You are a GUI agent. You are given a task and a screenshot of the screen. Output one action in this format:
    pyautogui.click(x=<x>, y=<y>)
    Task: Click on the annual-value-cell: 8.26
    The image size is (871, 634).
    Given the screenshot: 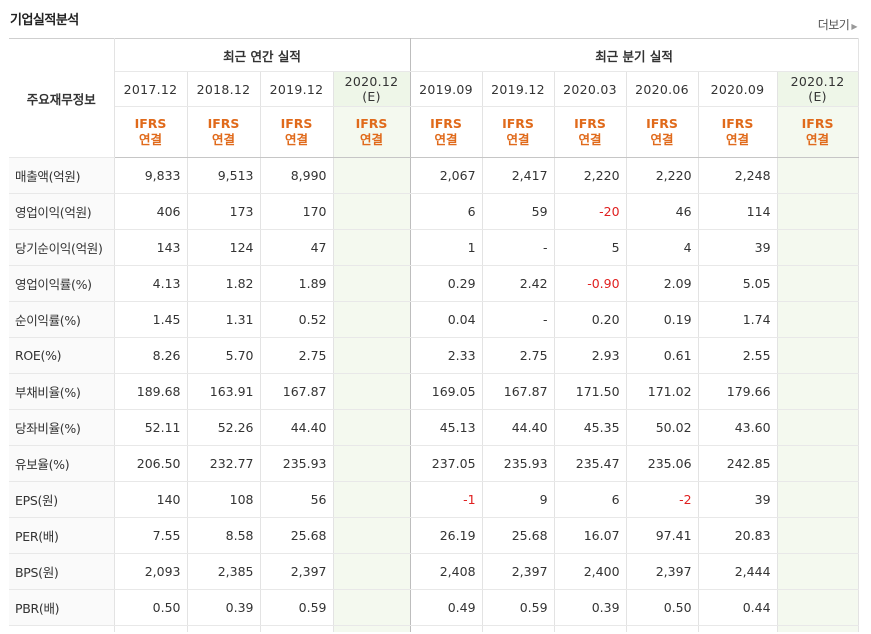 What is the action you would take?
    pyautogui.click(x=151, y=355)
    